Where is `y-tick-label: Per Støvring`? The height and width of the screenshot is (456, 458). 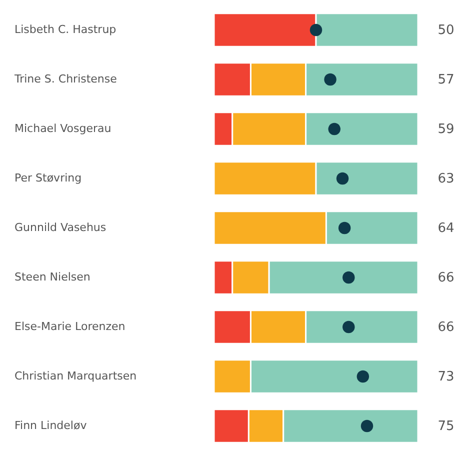 y-tick-label: Per Støvring is located at coordinates (48, 178).